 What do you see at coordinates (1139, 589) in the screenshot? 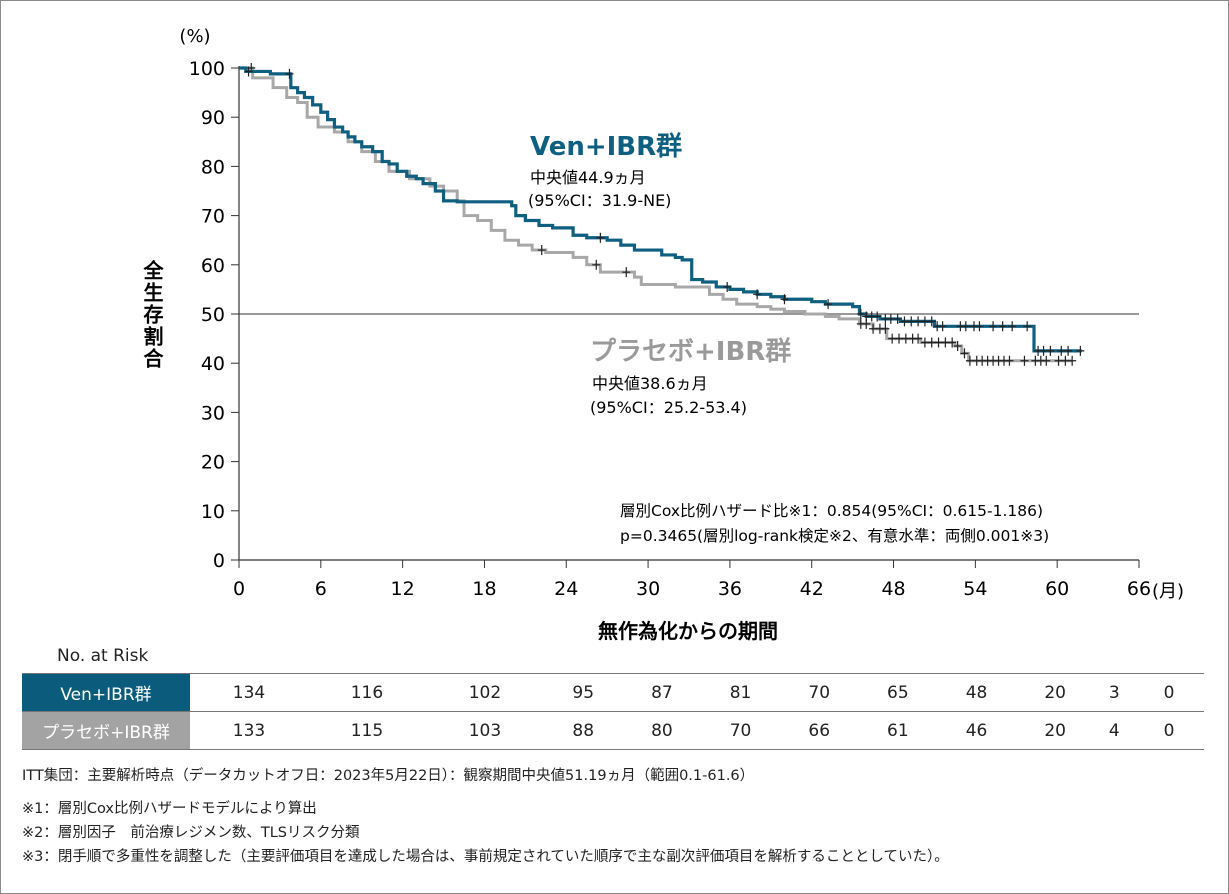
I see `x-tick-label: 66` at bounding box center [1139, 589].